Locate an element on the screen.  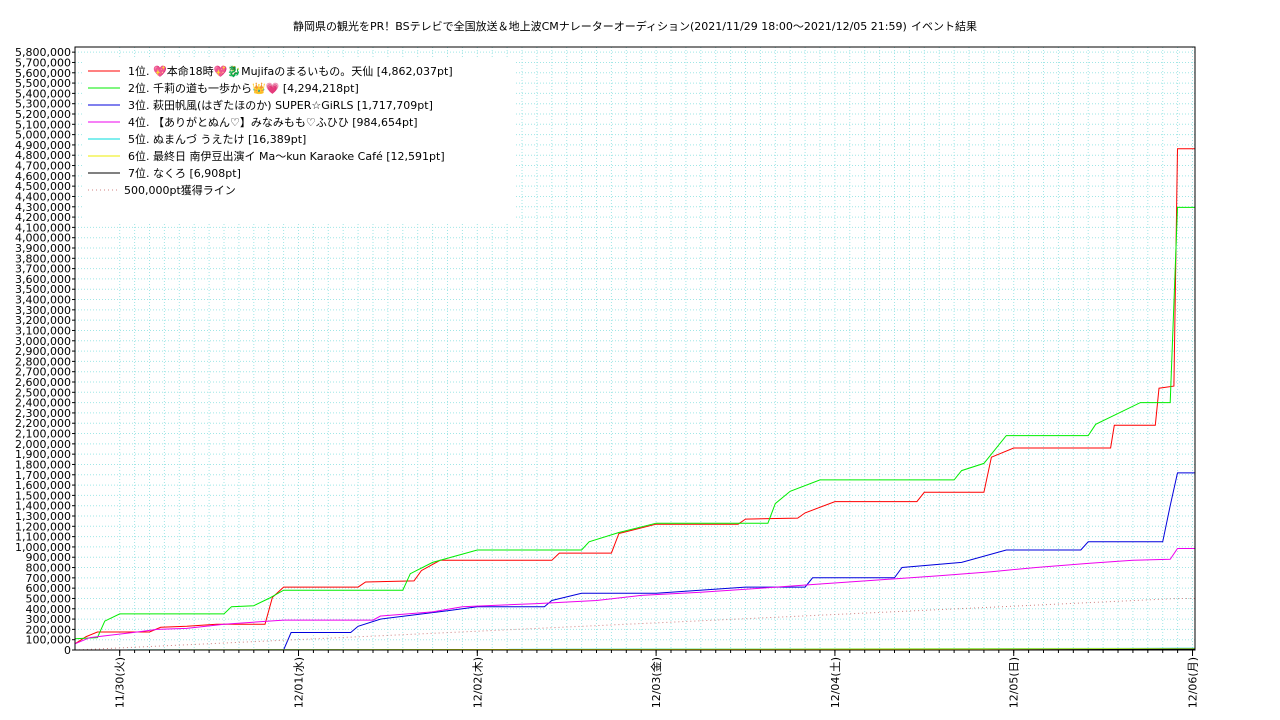
y-tick-label: 5,700,000 is located at coordinates (43, 62).